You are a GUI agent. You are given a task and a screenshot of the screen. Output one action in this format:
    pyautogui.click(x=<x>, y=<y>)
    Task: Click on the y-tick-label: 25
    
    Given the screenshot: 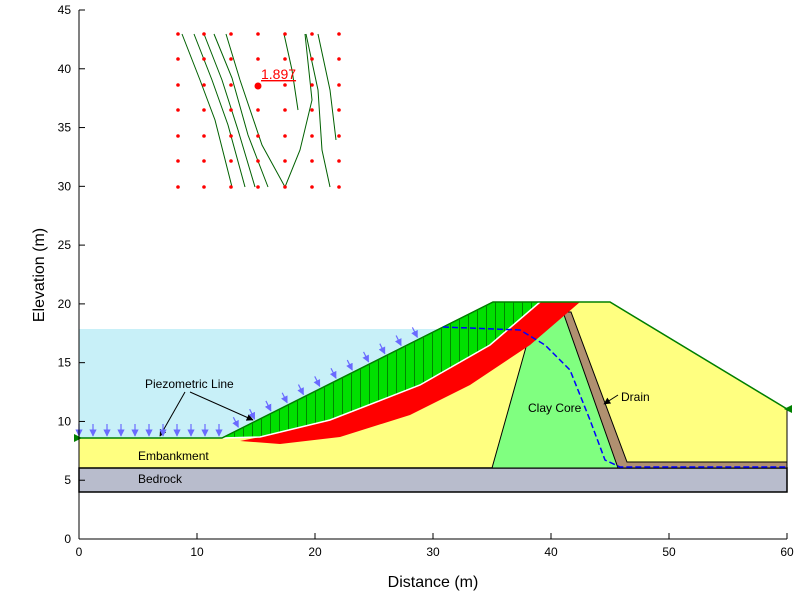 What is the action you would take?
    pyautogui.click(x=65, y=245)
    